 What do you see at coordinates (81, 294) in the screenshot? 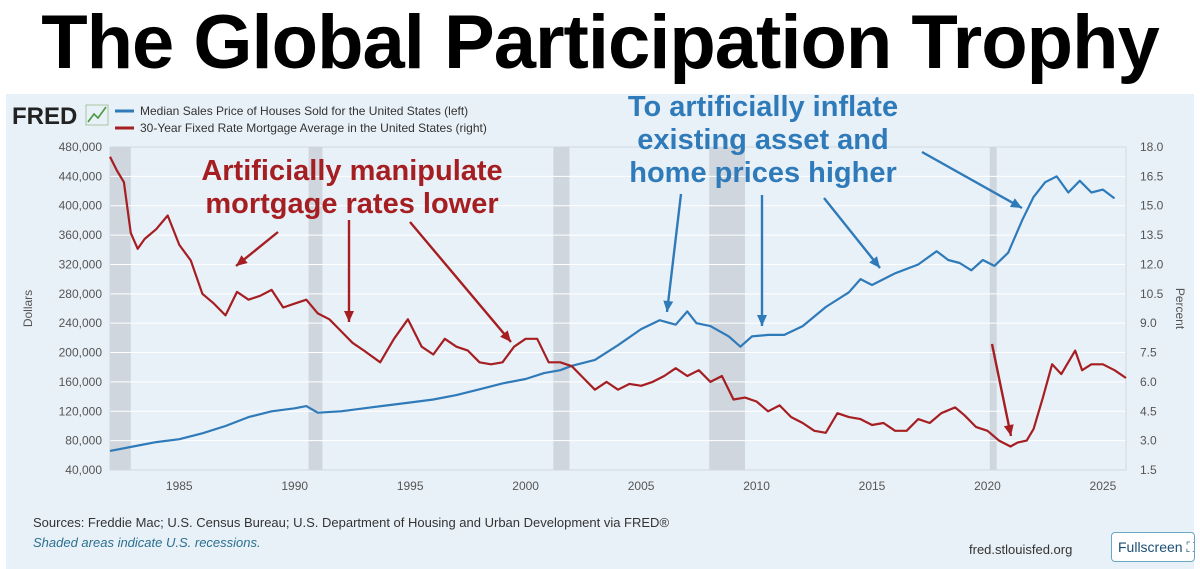
I see `left-tick-label: 280,000` at bounding box center [81, 294].